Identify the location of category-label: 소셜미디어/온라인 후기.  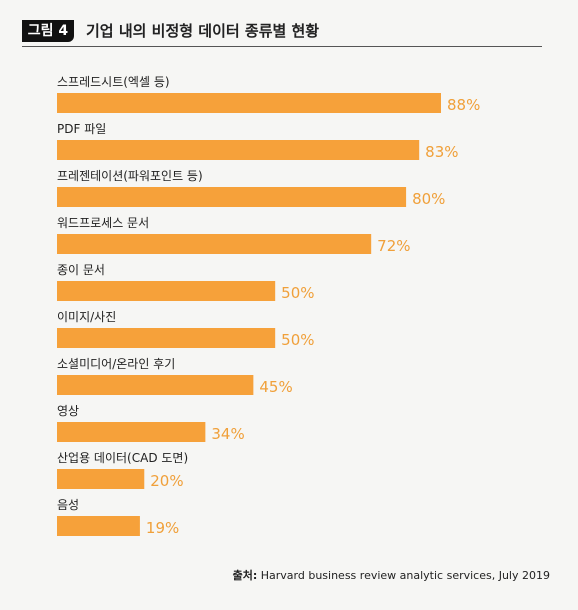
(116, 364).